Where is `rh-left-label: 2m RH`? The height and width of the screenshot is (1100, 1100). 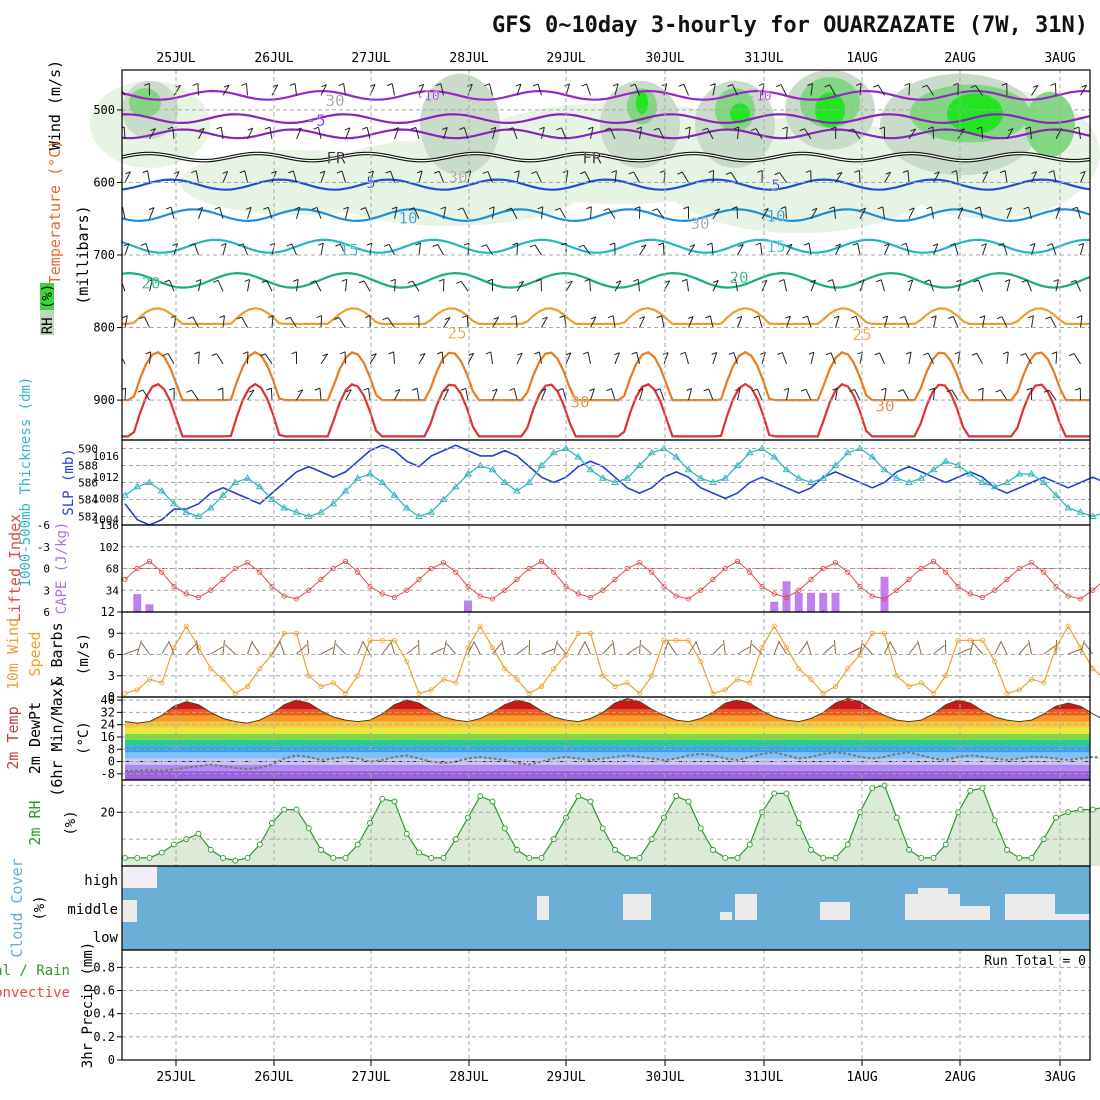
rh-left-label: 2m RH is located at coordinates (35, 822).